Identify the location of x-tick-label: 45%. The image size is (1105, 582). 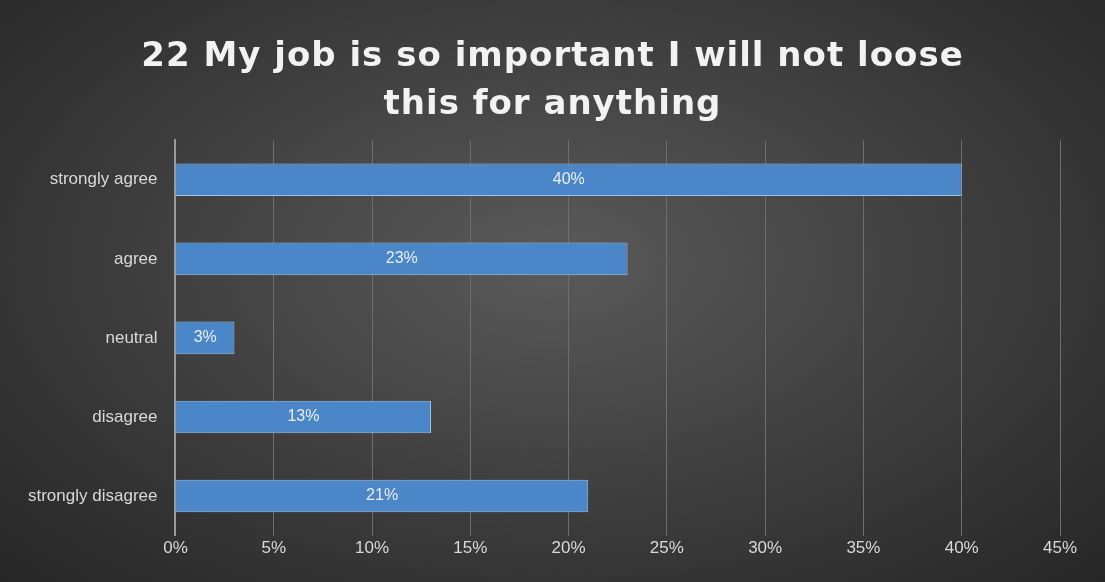
(1060, 548).